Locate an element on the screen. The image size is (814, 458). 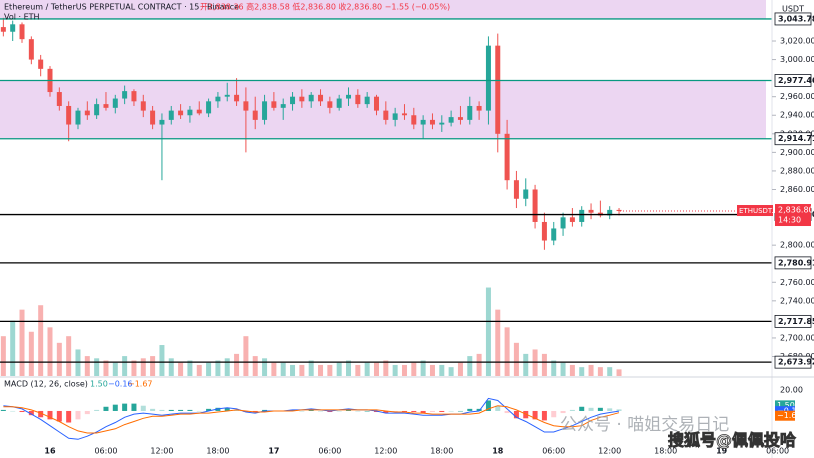
signal-readout: −1.67 is located at coordinates (140, 384).